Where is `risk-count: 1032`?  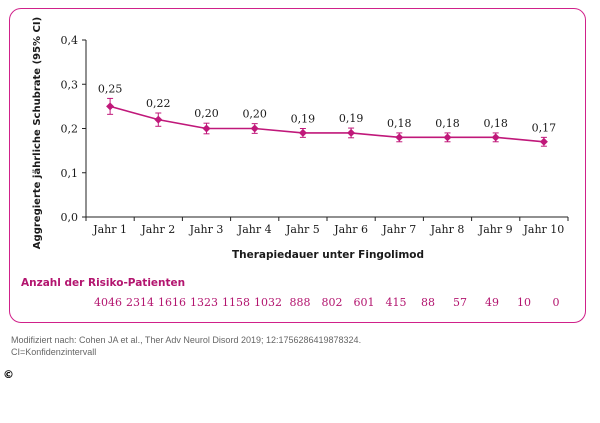
risk-count: 1032 is located at coordinates (268, 302).